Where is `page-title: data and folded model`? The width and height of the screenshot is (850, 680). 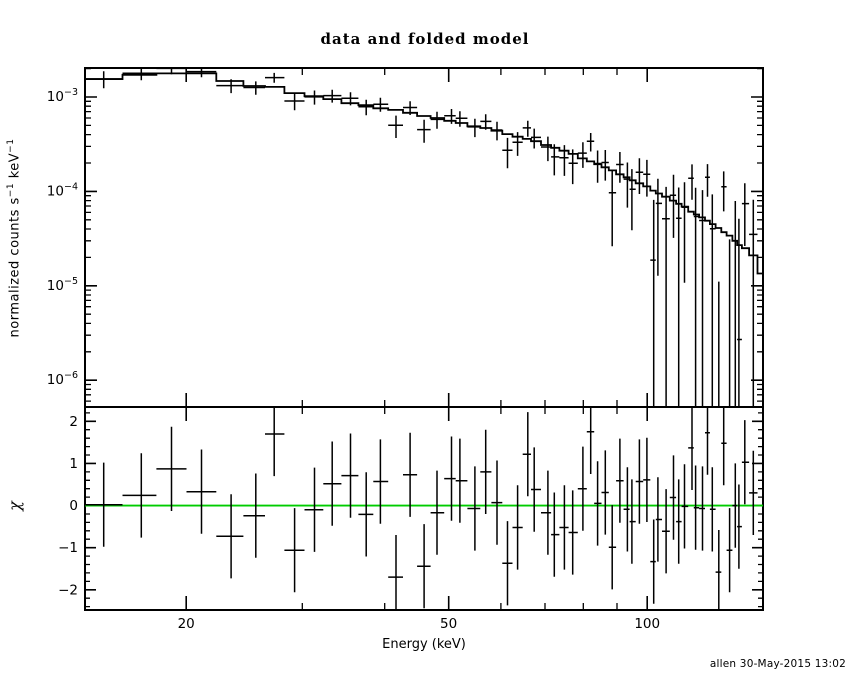
page-title: data and folded model is located at coordinates (425, 39).